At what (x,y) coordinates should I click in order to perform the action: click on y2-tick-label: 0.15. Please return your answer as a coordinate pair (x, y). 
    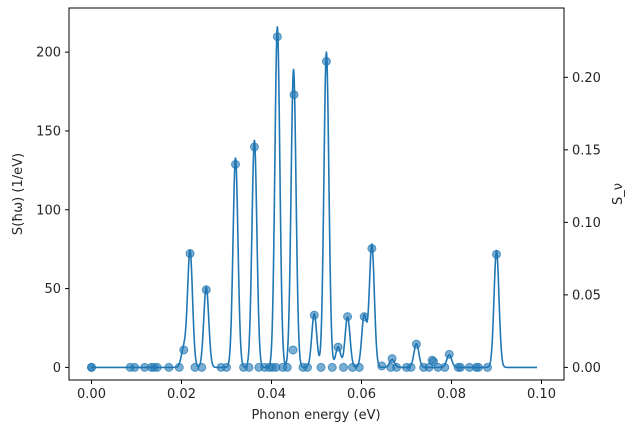
    Looking at the image, I should click on (586, 150).